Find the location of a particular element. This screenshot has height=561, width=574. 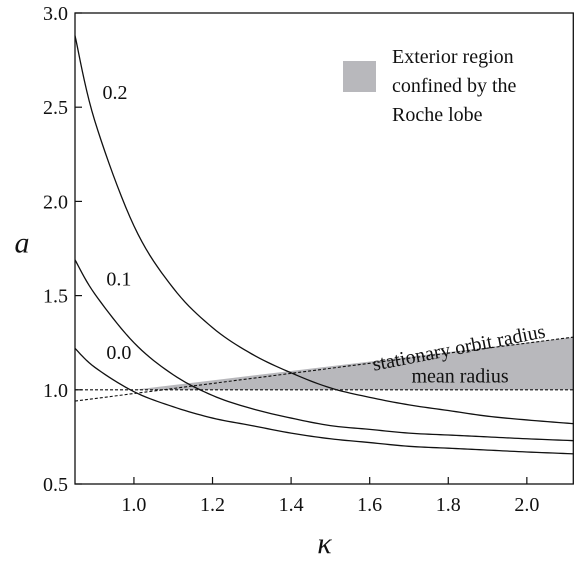

shaded-region-layer is located at coordinates (353, 363).